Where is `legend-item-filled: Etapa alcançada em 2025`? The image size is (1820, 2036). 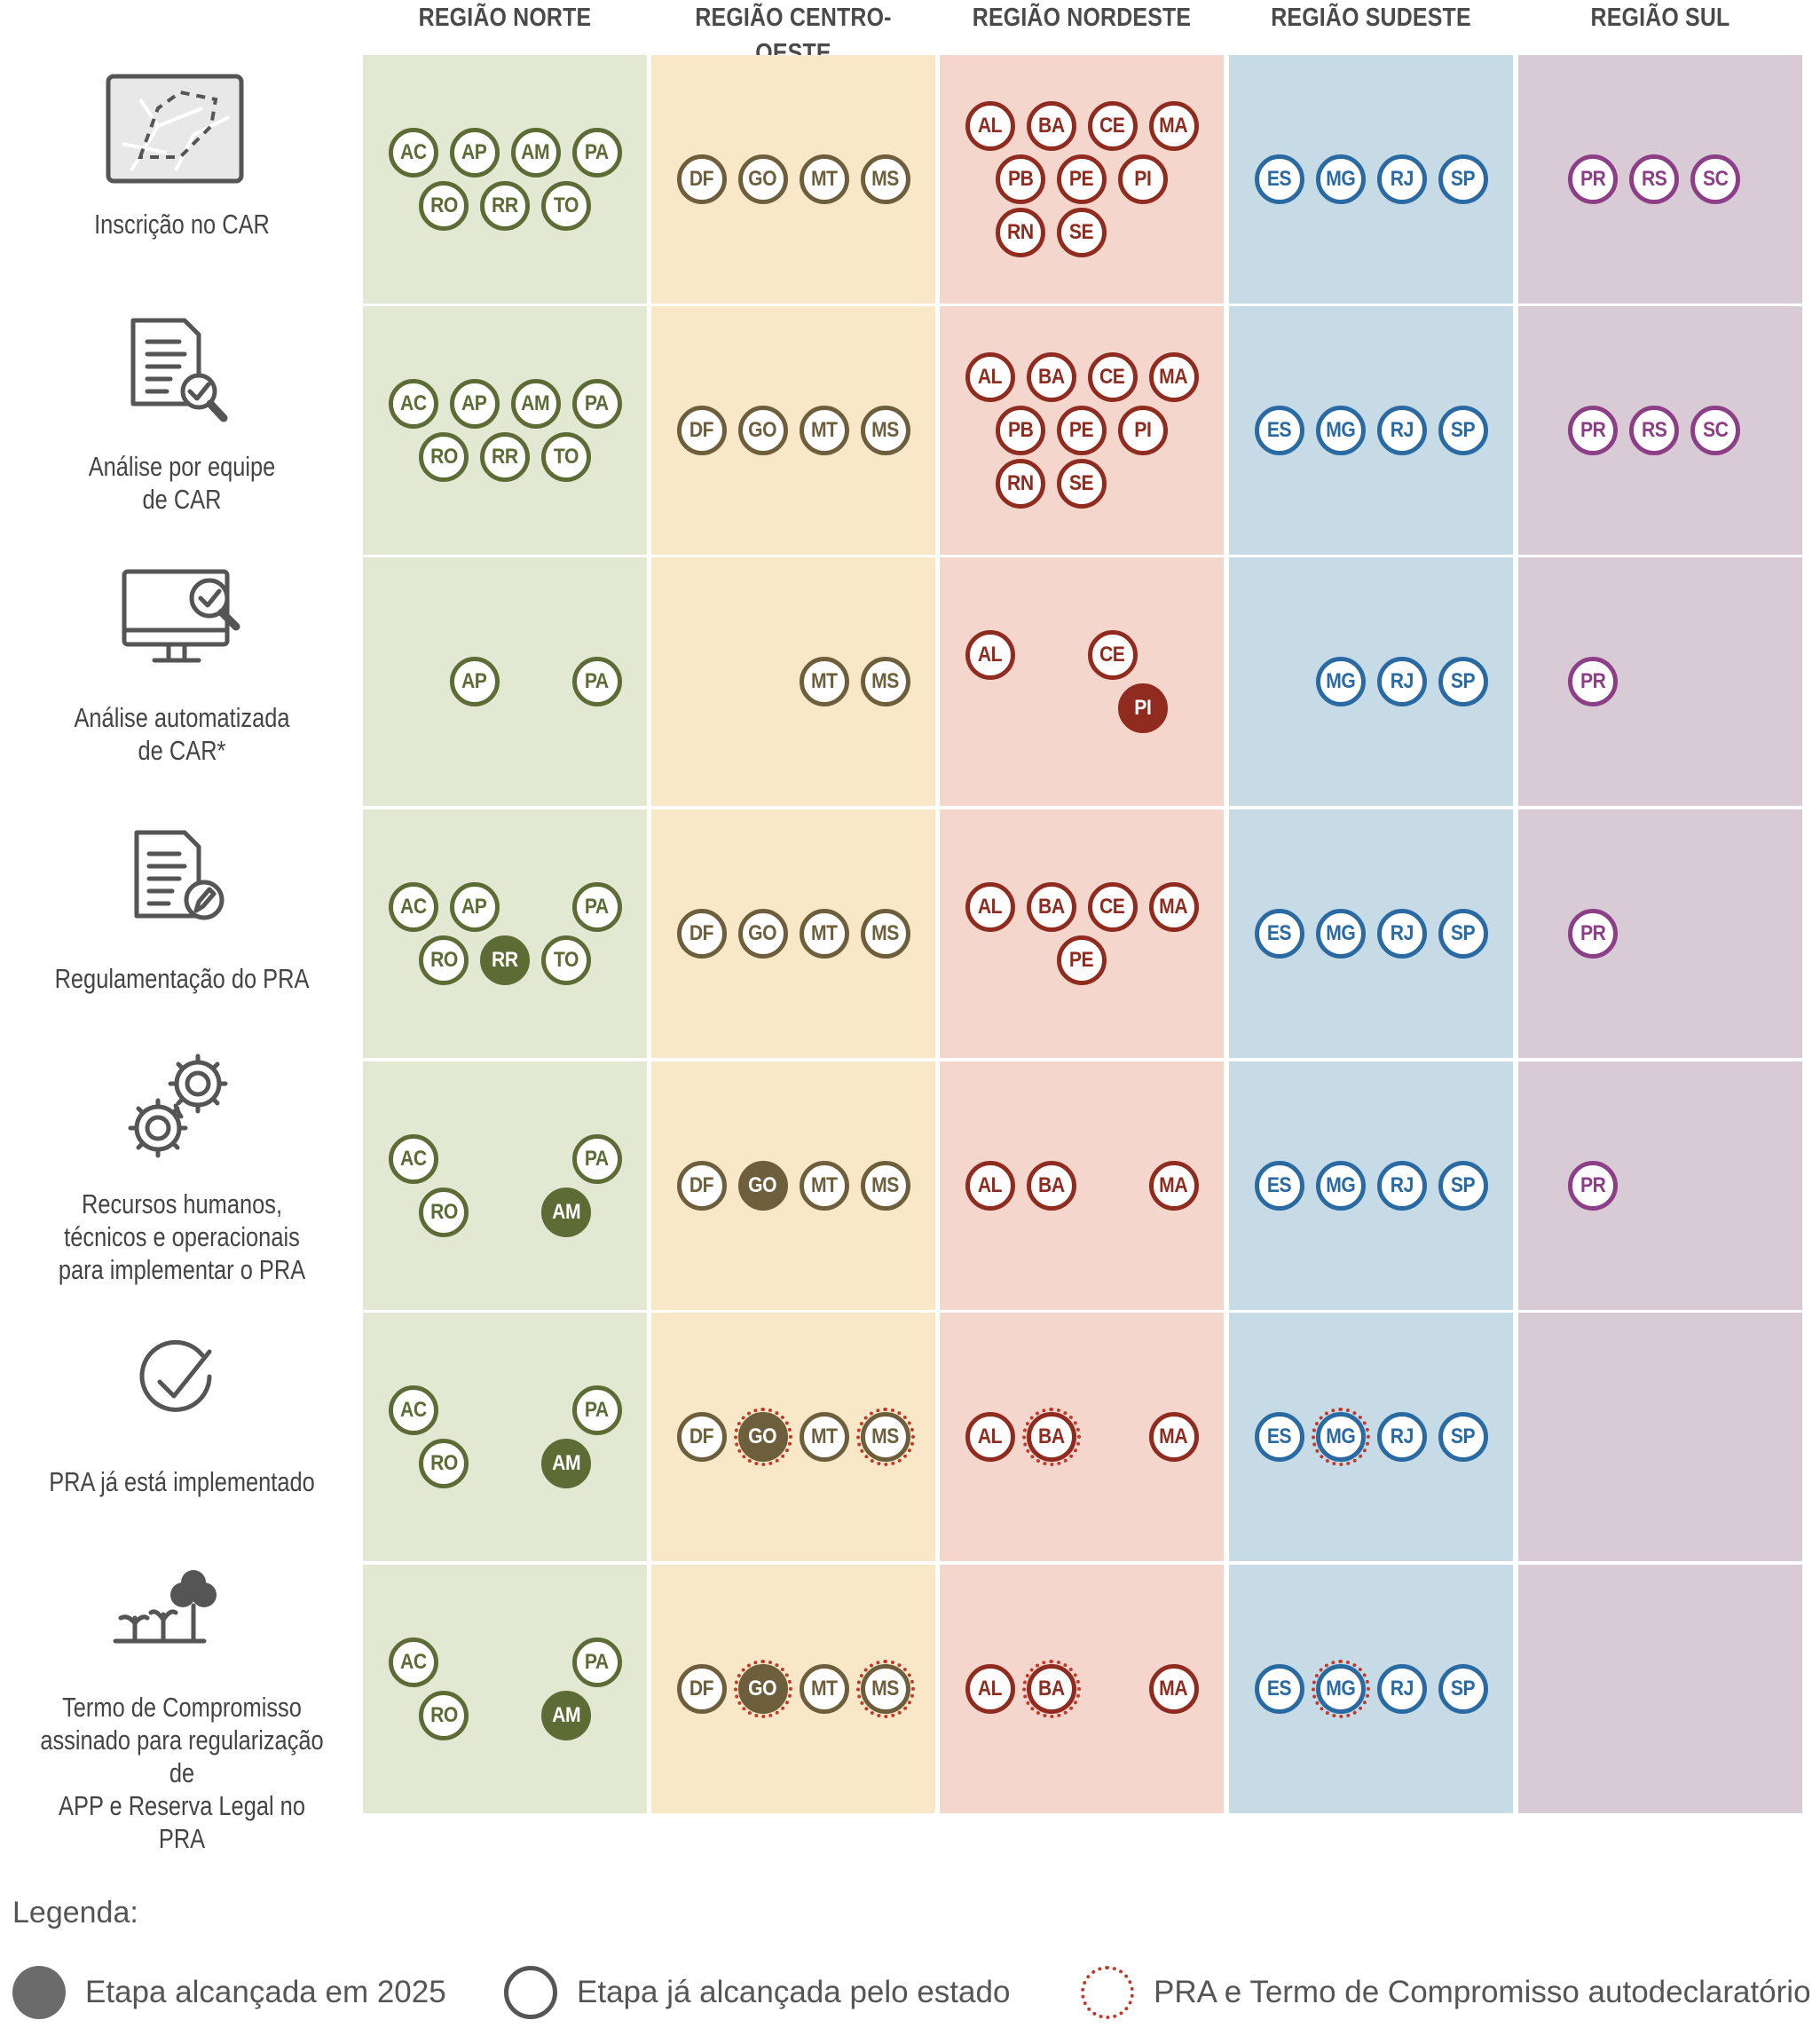 legend-item-filled: Etapa alcançada em 2025 is located at coordinates (229, 1992).